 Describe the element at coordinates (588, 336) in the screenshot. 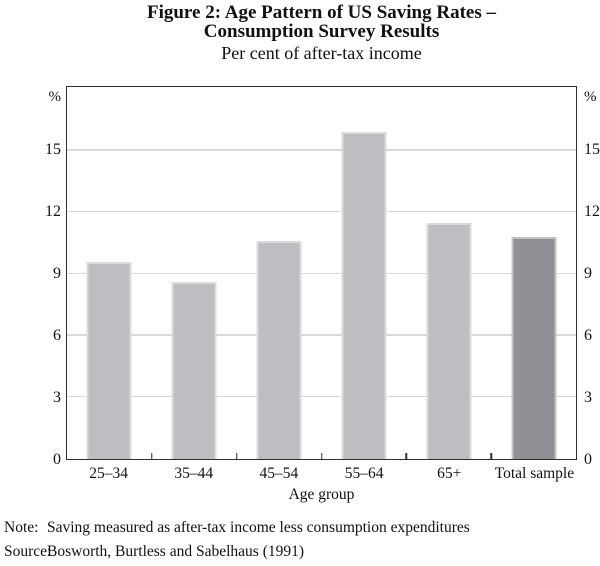

I see `y-tick-right-6: 6` at that location.